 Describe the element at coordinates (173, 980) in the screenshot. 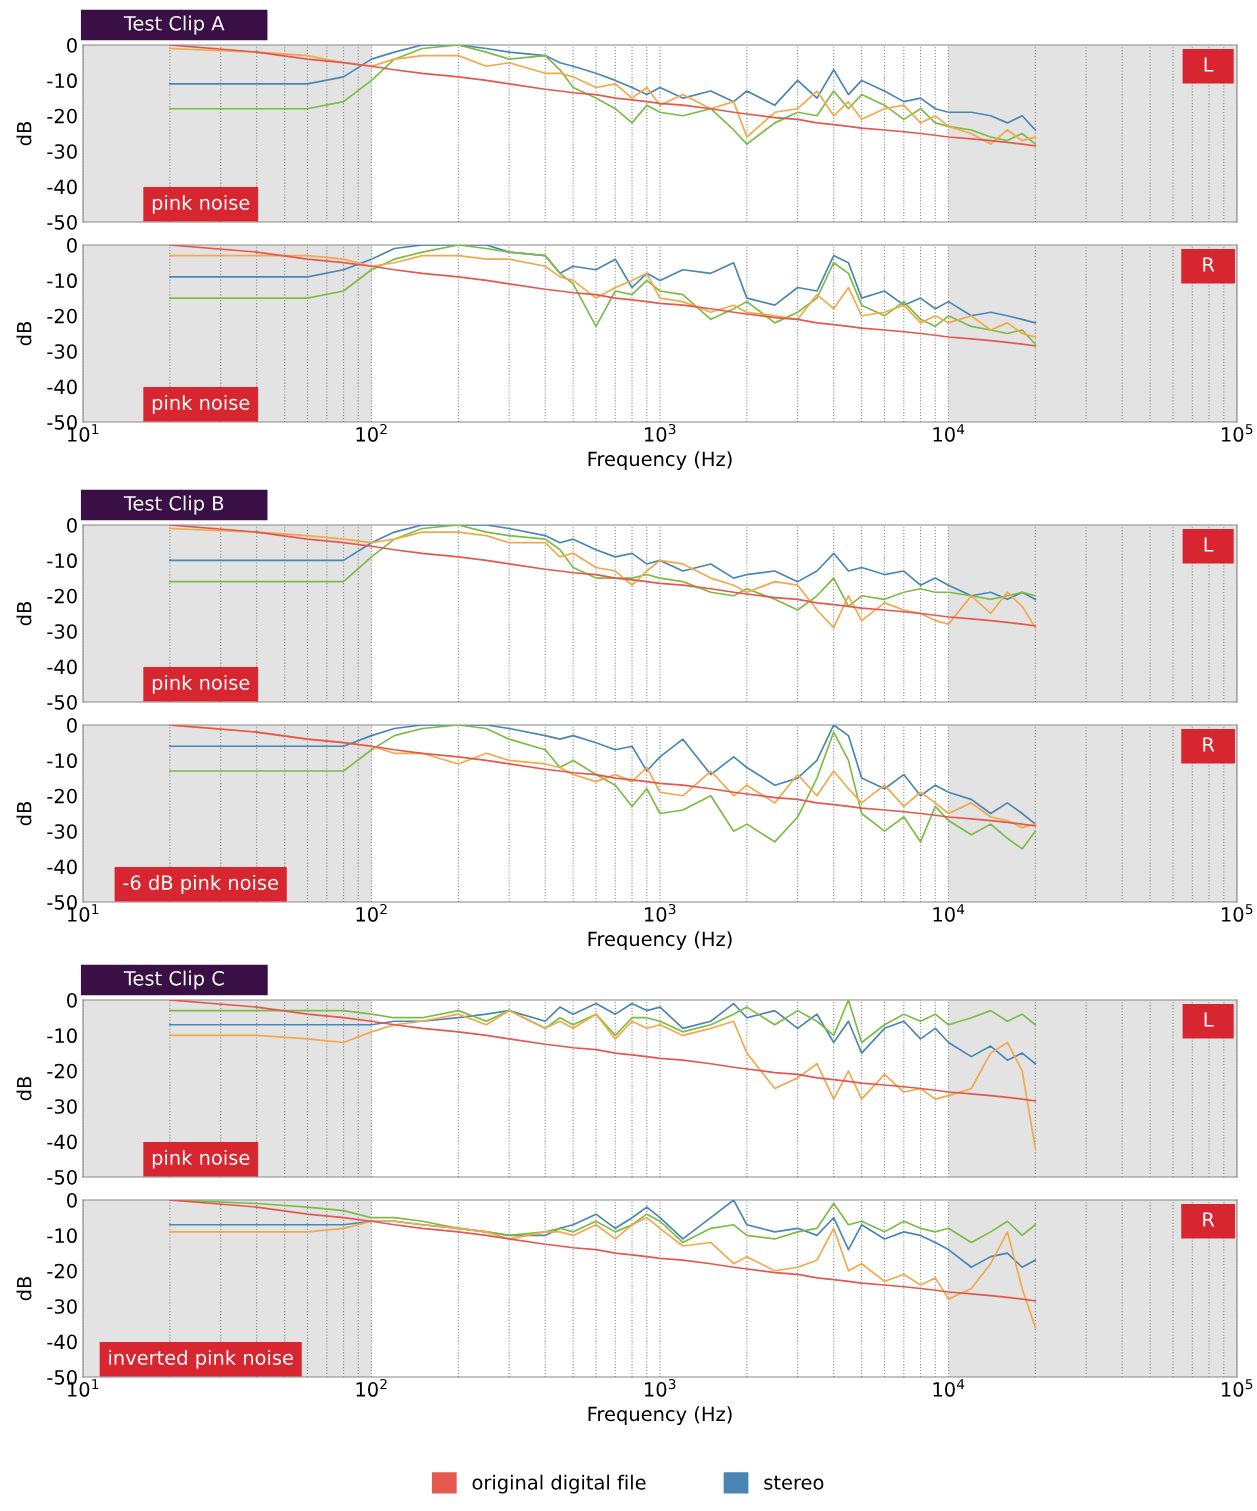

I see `chart-title: Test Clip C` at that location.